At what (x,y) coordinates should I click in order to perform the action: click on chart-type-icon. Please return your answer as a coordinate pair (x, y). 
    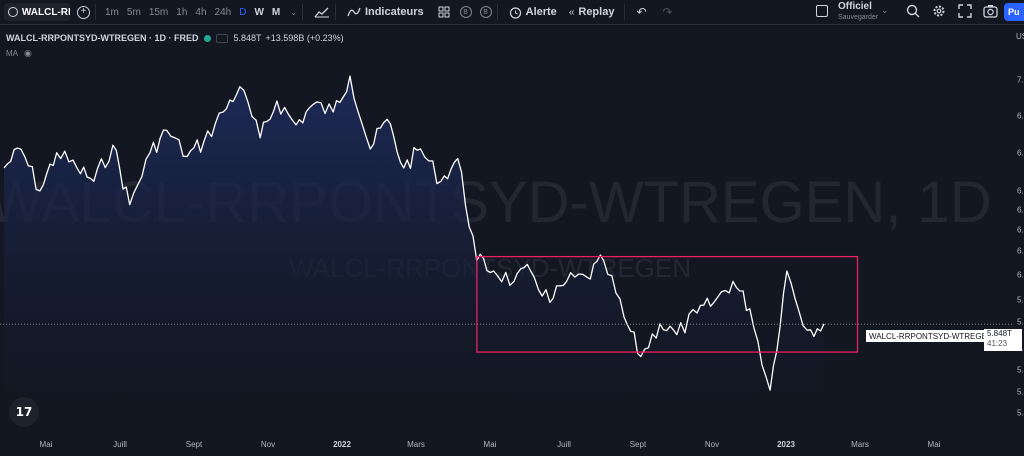
    Looking at the image, I should click on (322, 12).